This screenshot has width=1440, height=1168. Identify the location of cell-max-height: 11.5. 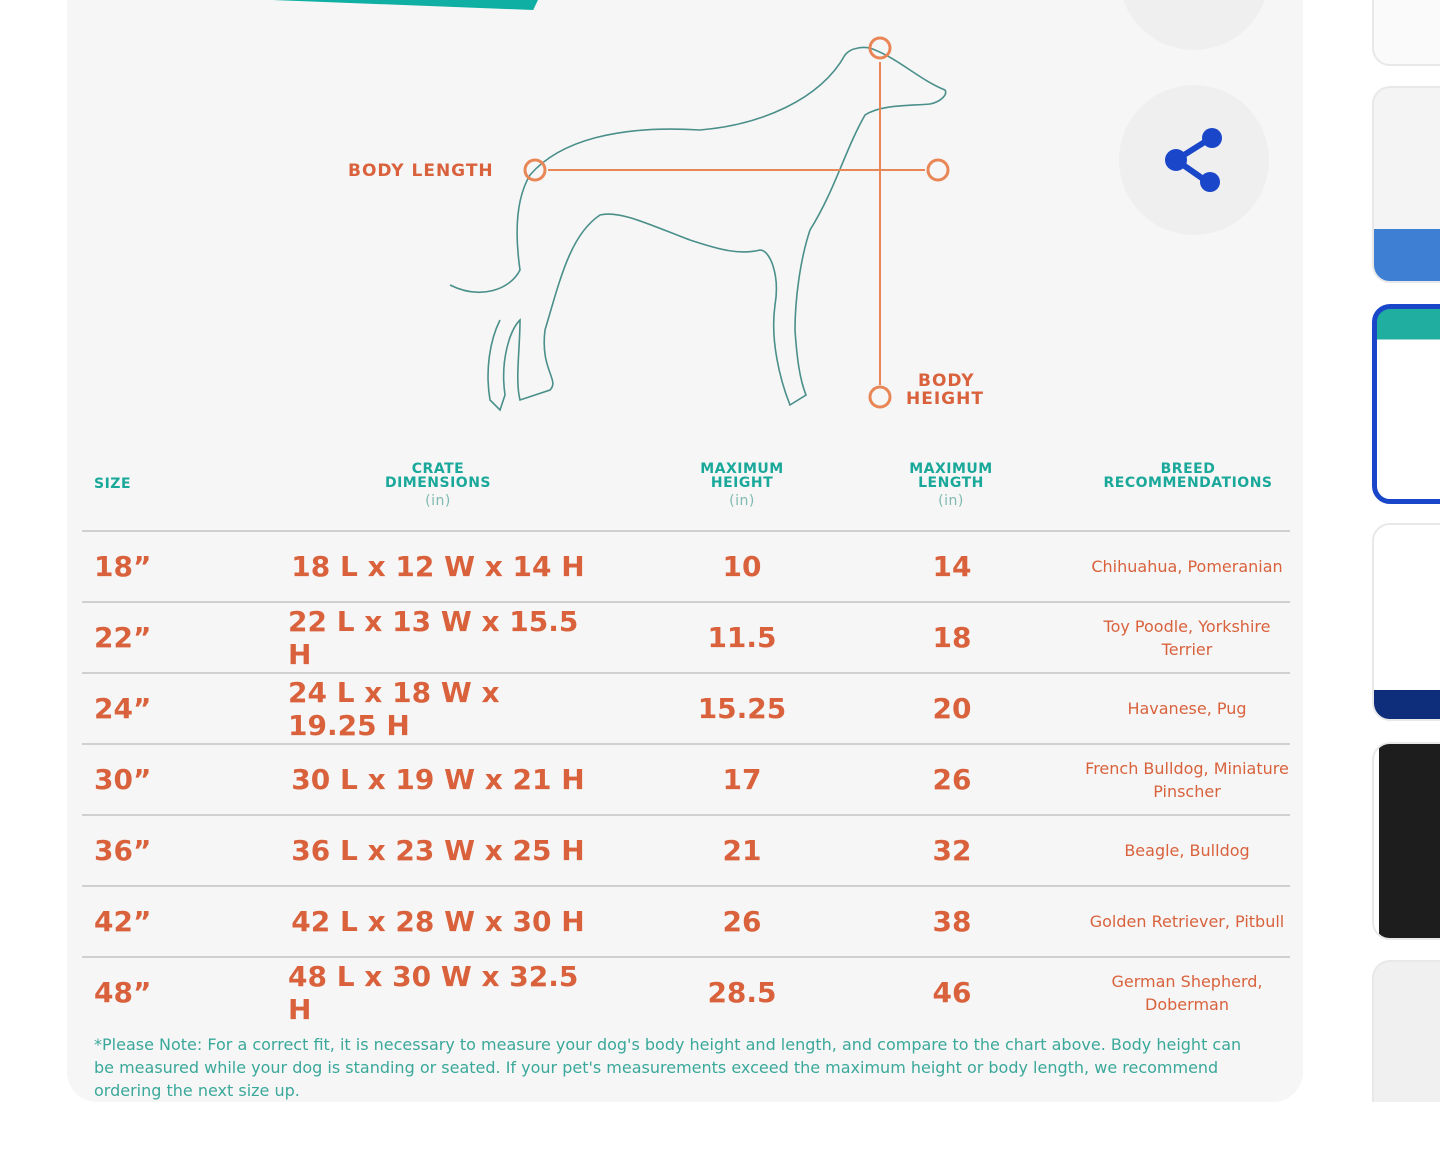
(742, 637).